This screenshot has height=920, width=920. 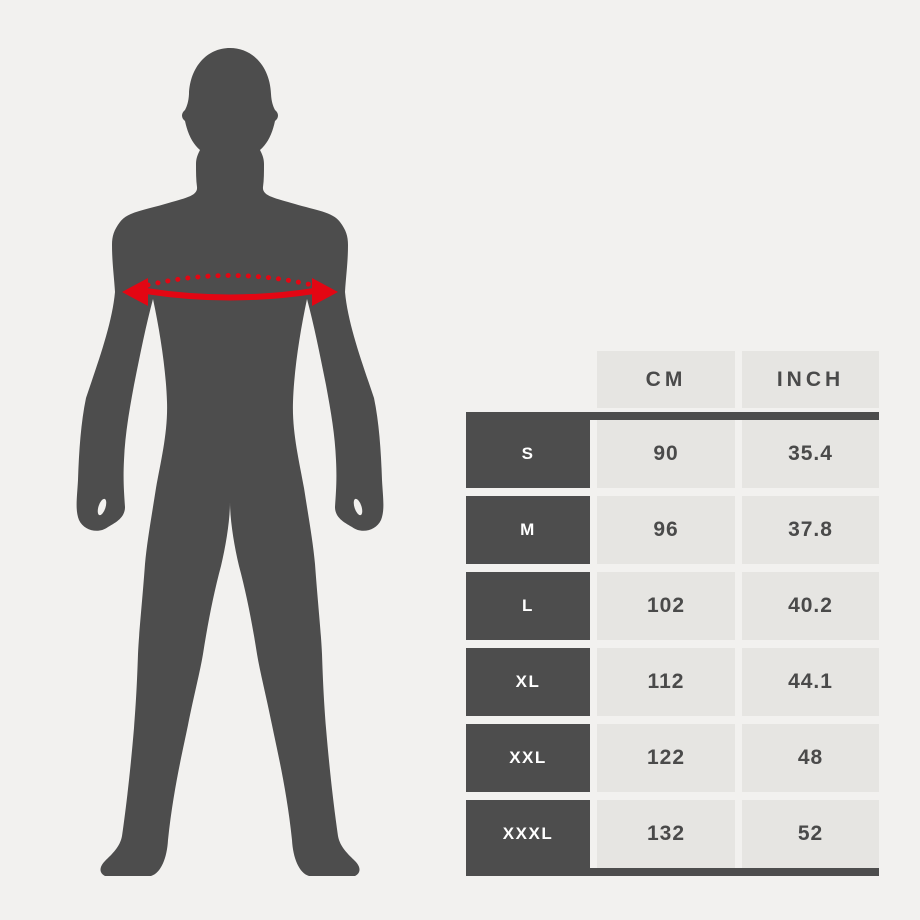 What do you see at coordinates (666, 758) in the screenshot?
I see `cm-value-cell: 122` at bounding box center [666, 758].